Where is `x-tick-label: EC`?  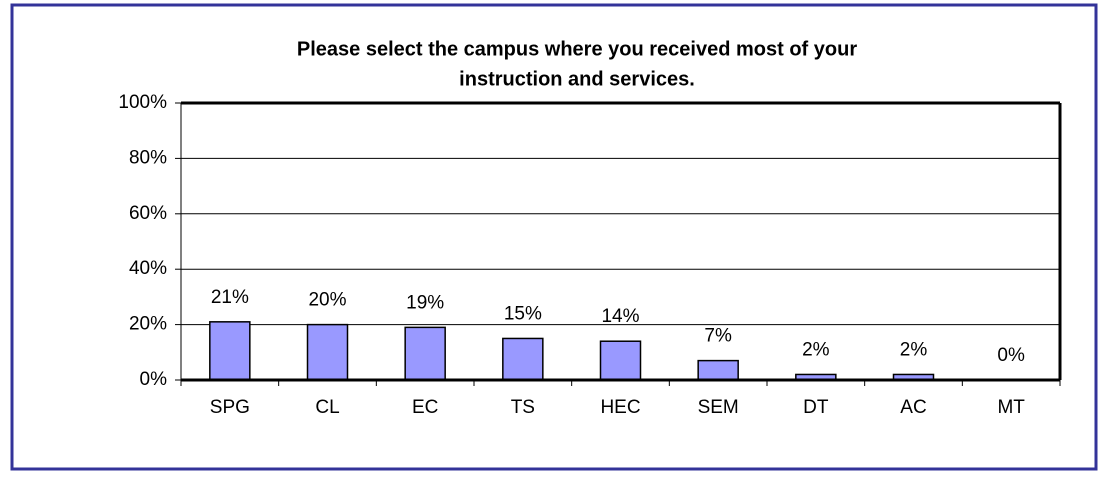
x-tick-label: EC is located at coordinates (425, 407).